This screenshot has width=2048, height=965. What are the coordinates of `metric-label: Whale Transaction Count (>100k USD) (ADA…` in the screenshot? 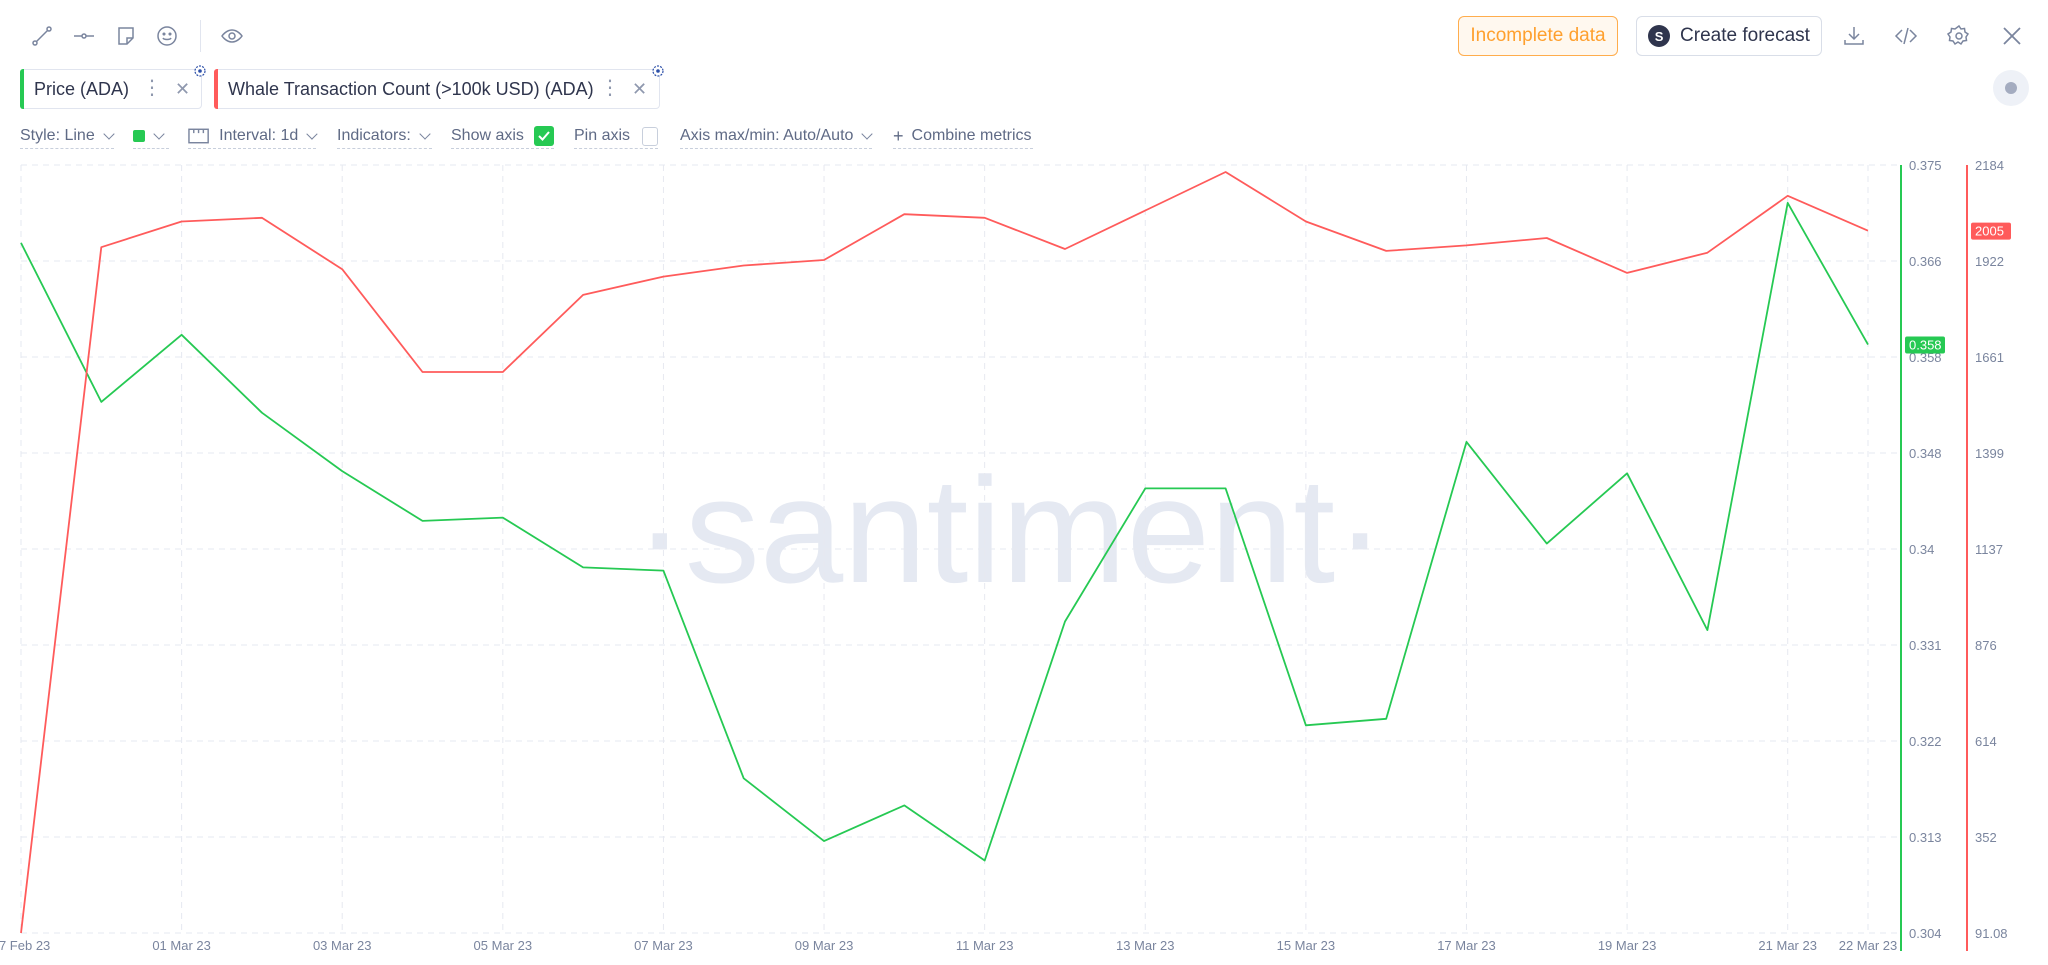 It's located at (411, 88).